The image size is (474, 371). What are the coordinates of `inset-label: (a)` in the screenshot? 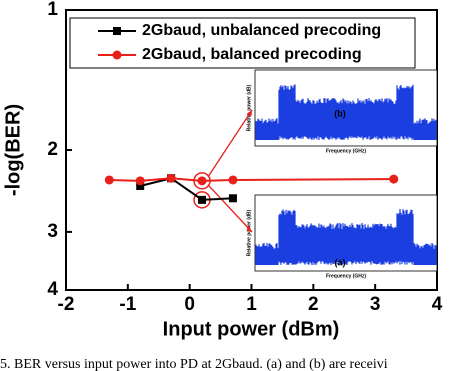 It's located at (340, 262).